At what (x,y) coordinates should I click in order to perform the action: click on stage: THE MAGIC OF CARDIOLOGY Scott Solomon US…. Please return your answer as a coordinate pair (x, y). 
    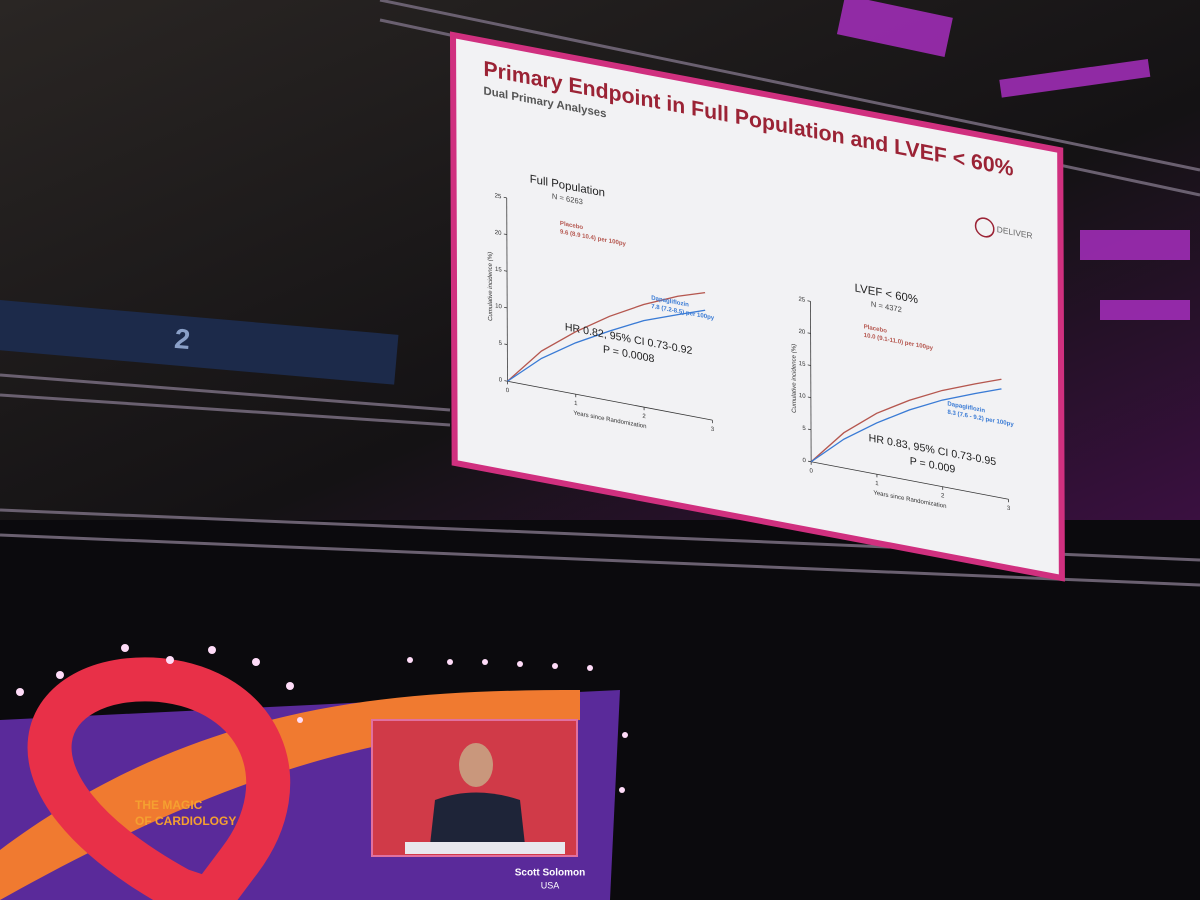
    Looking at the image, I should click on (314, 772).